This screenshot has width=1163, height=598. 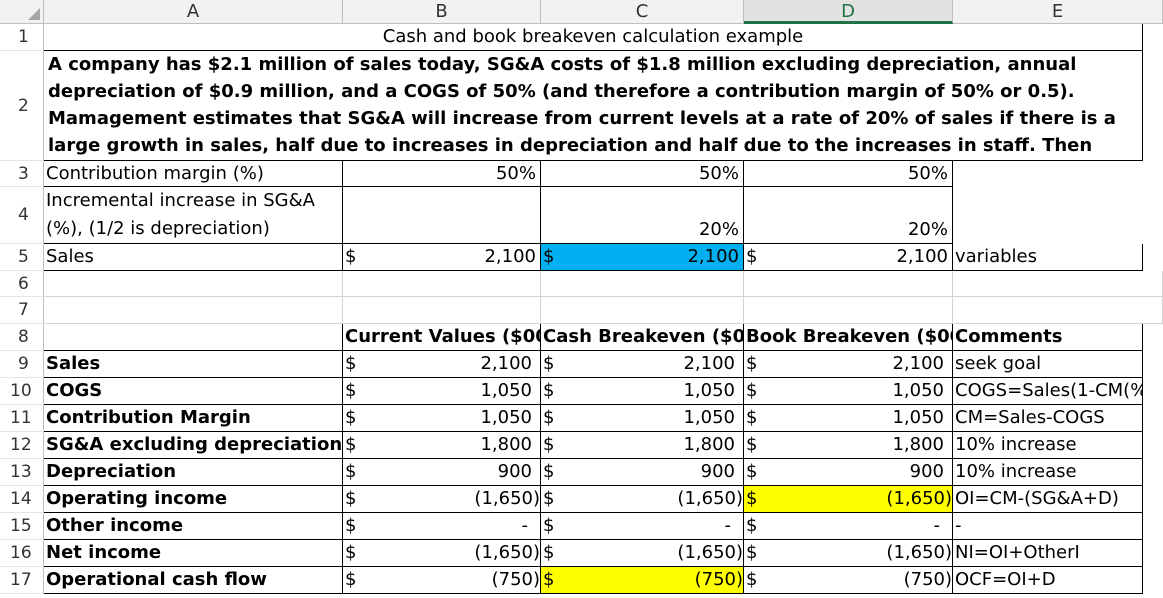 I want to click on sales-c-value: 2,100, so click(x=713, y=256).